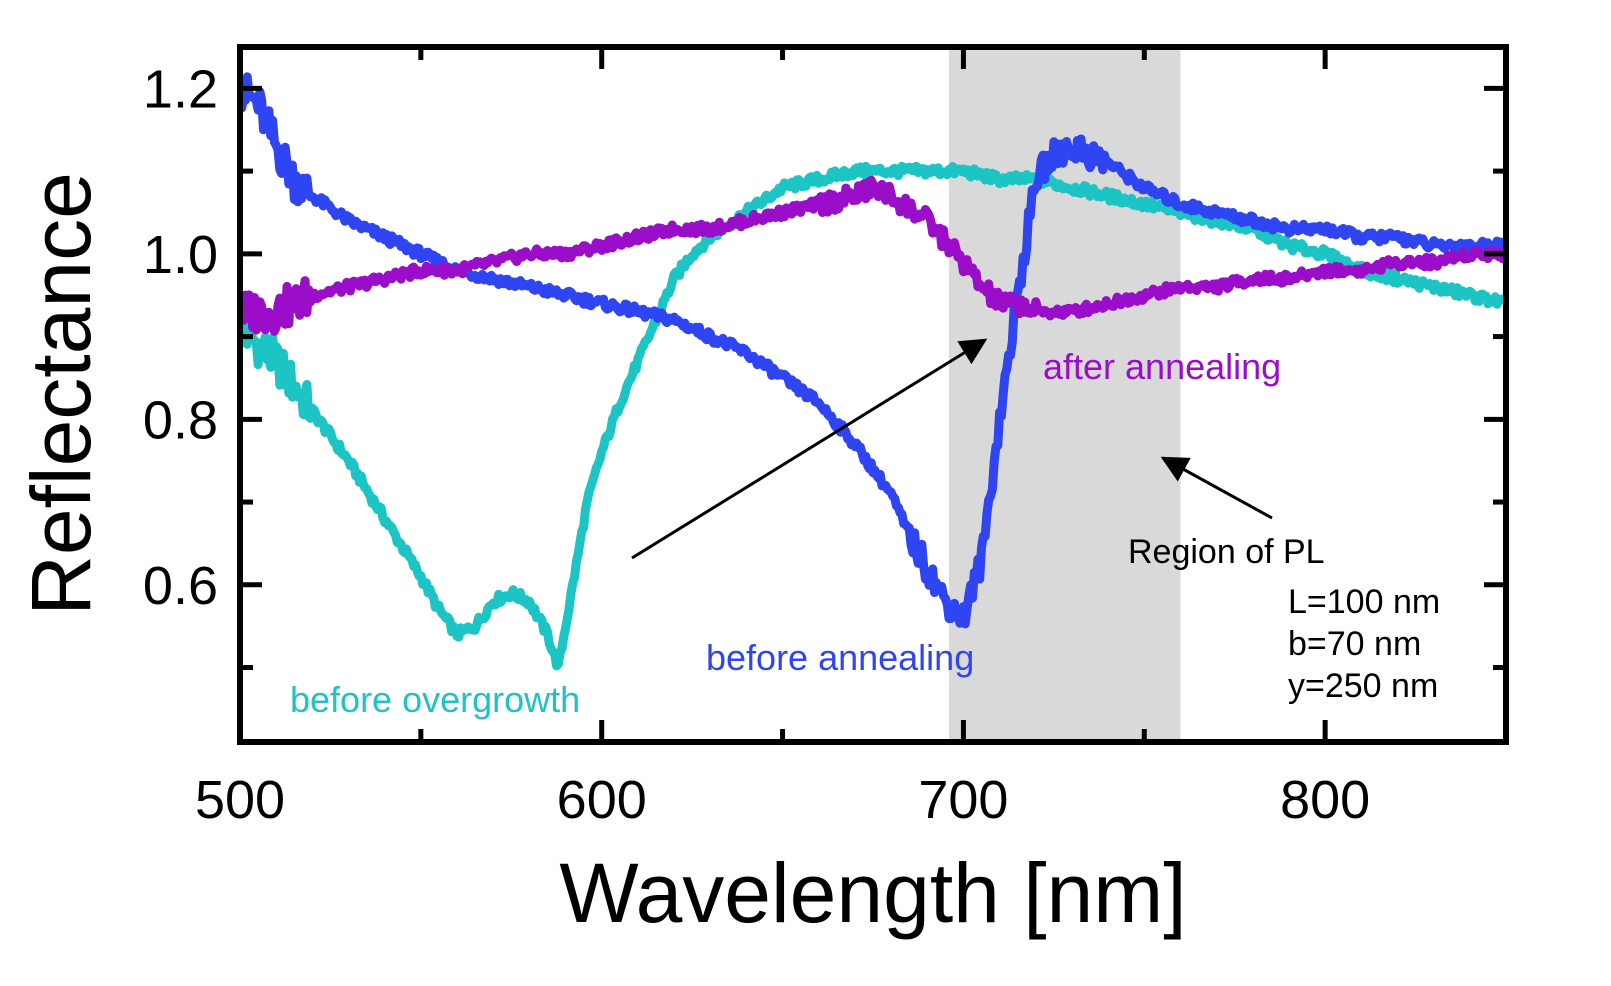 Image resolution: width=1611 pixels, height=986 pixels. Describe the element at coordinates (435, 699) in the screenshot. I see `label-before-overgrowth: before overgrowth` at that location.